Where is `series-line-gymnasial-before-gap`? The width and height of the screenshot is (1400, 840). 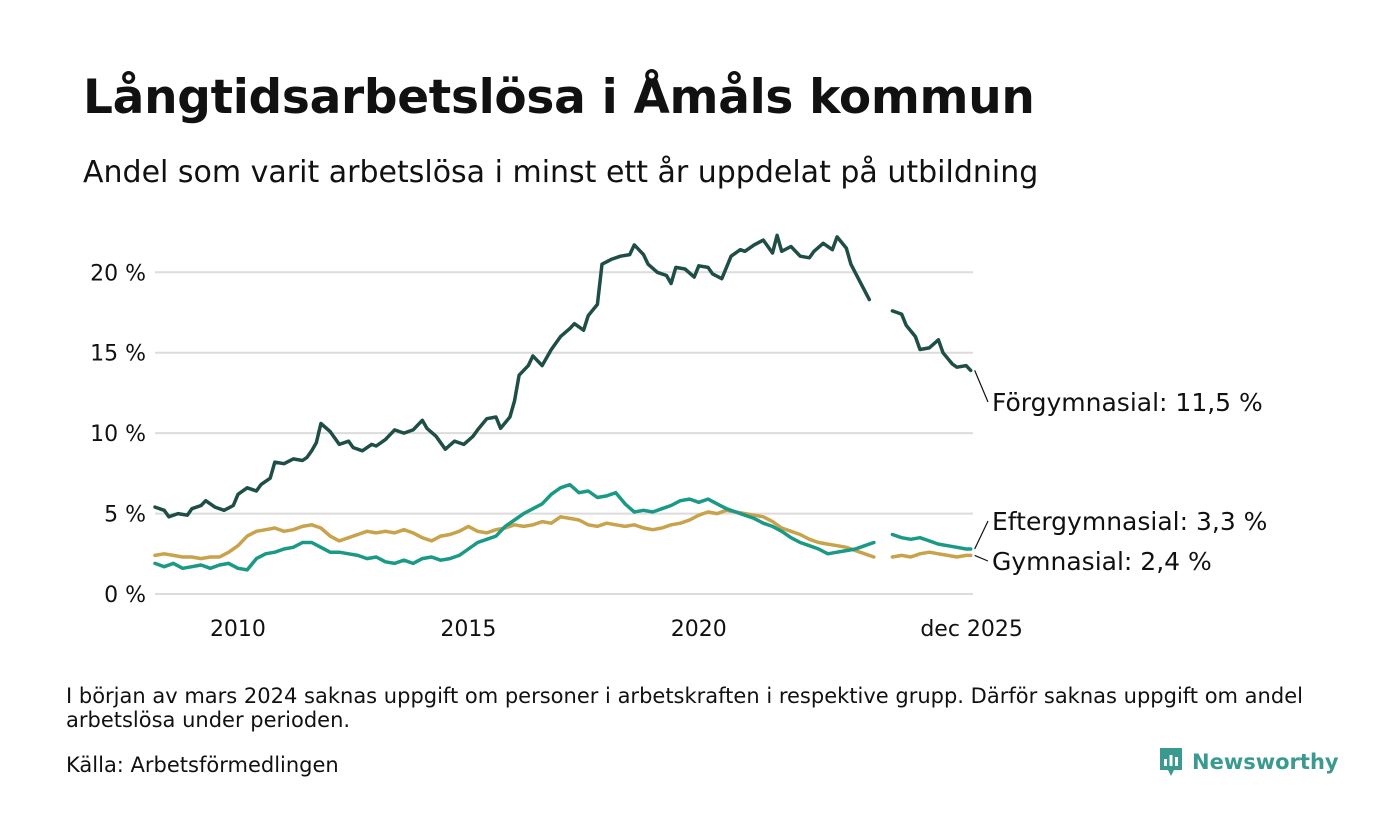
series-line-gymnasial-before-gap is located at coordinates (514, 534).